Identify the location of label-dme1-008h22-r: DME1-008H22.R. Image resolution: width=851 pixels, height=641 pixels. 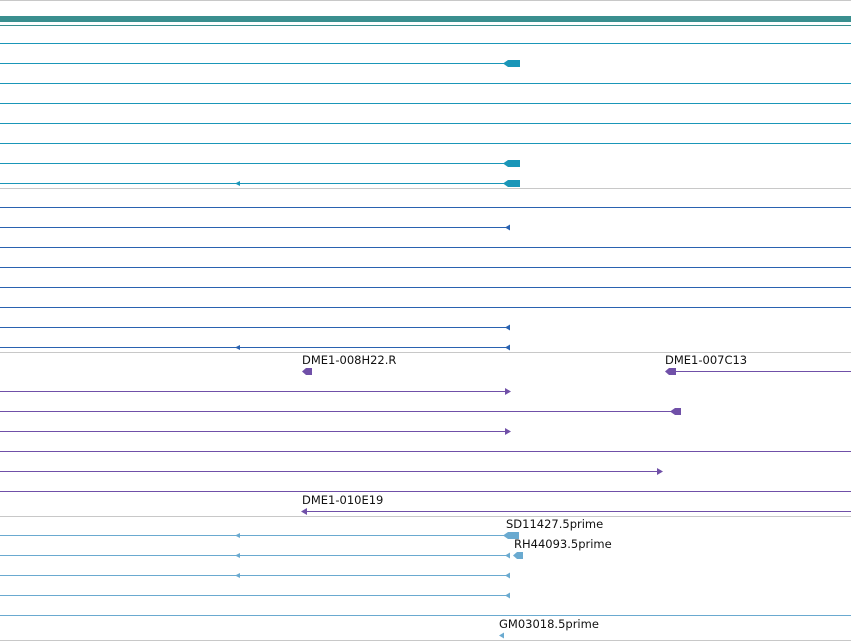
(349, 360).